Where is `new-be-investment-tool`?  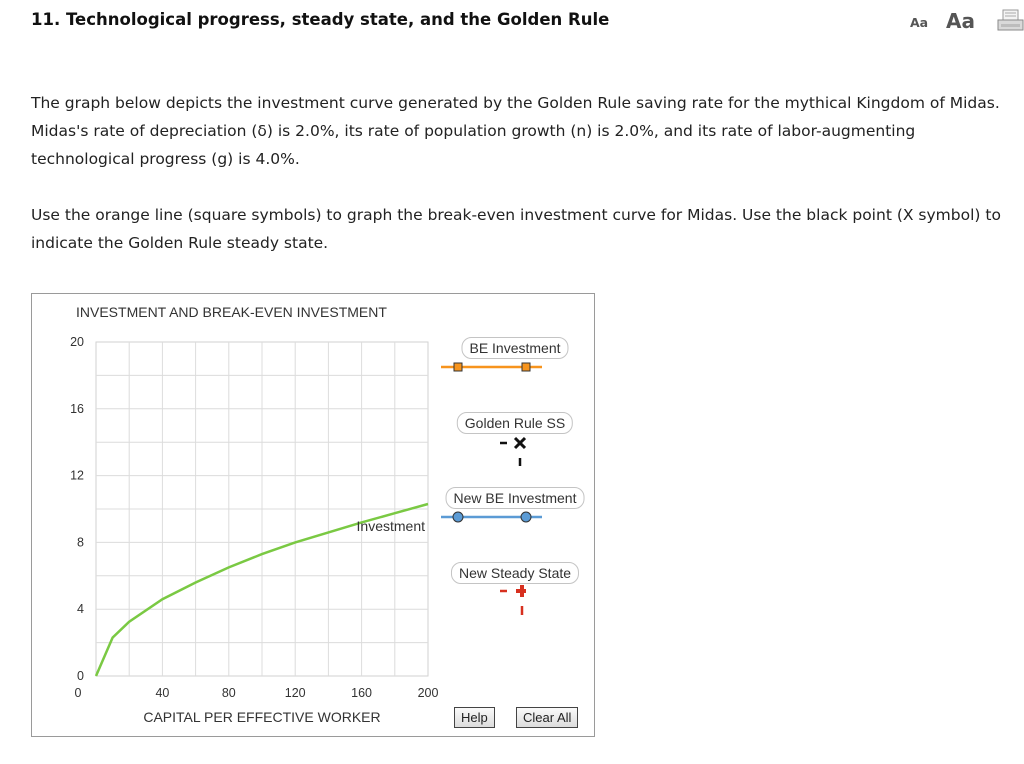 new-be-investment-tool is located at coordinates (491, 517).